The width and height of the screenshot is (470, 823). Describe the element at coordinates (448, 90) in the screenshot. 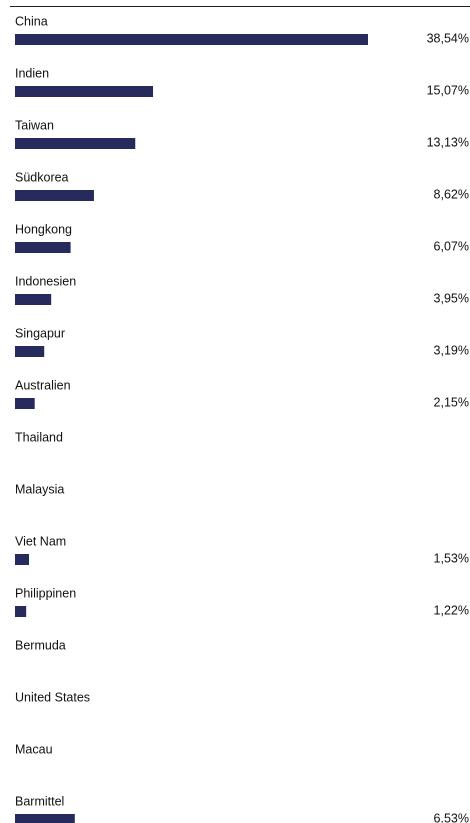

I see `value-label: 15,07%` at that location.